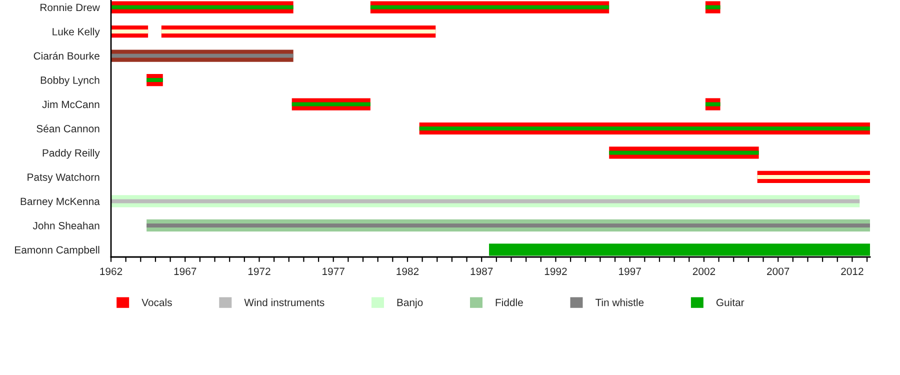 This screenshot has width=900, height=375. I want to click on x-tick-label: 1982, so click(407, 272).